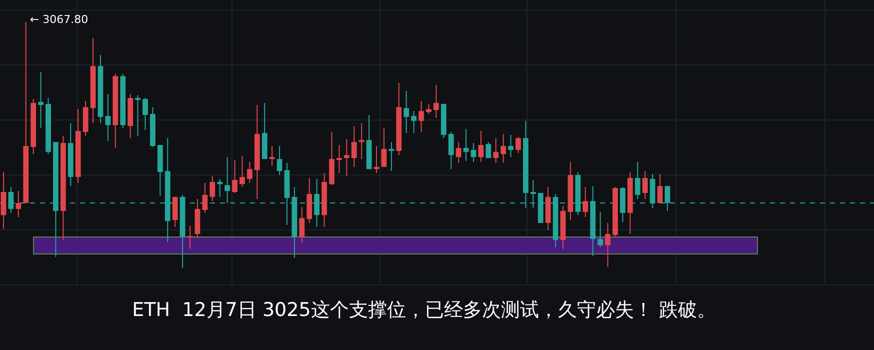 This screenshot has width=874, height=350. Describe the element at coordinates (59, 19) in the screenshot. I see `annotation: ← 3067.80` at that location.